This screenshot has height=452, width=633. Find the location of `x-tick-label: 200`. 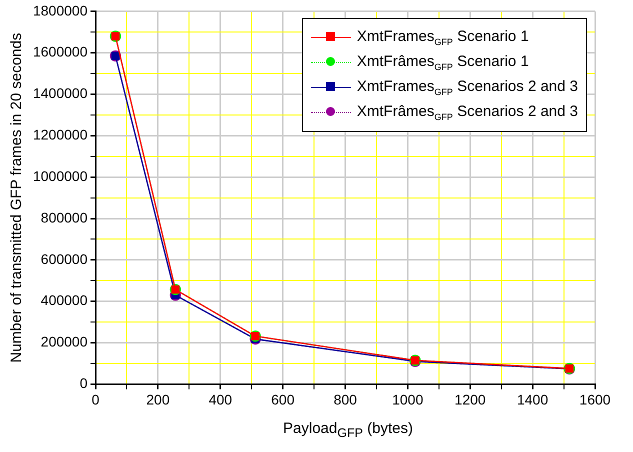

x-tick-label: 200 is located at coordinates (158, 399).